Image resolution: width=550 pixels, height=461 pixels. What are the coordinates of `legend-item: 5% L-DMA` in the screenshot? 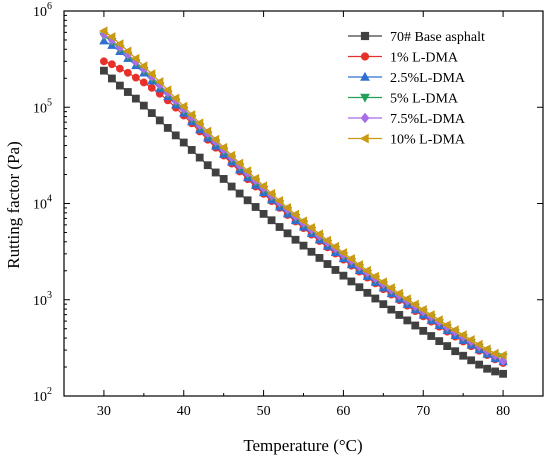 It's located at (403, 99).